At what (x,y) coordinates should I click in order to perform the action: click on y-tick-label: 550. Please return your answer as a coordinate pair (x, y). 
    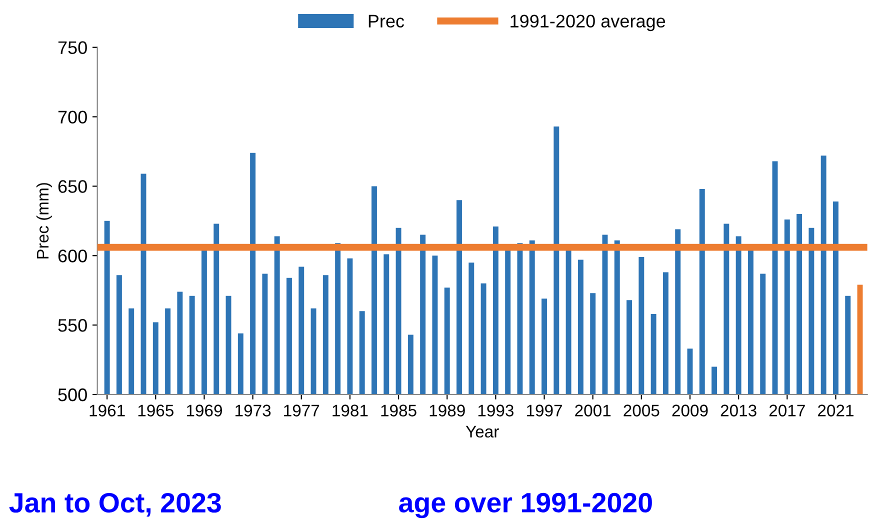
    Looking at the image, I should click on (72, 325).